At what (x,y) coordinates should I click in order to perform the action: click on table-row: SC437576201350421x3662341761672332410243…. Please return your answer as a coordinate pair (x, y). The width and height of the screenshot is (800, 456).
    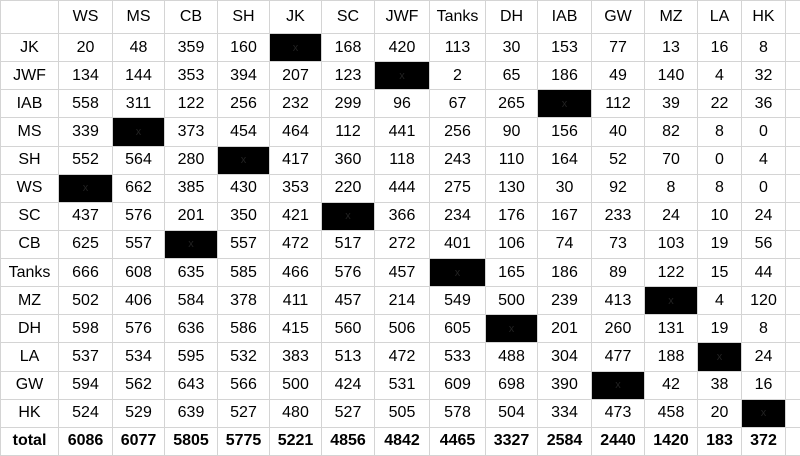
    Looking at the image, I should click on (400, 216).